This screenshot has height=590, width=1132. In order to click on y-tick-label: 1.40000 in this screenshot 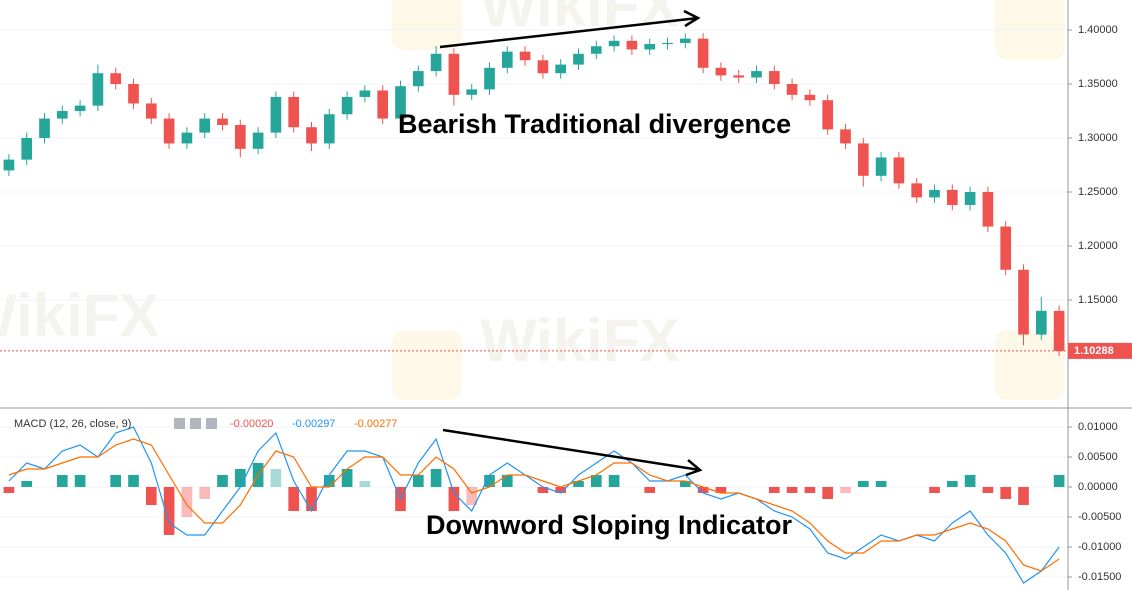, I will do `click(1098, 30)`.